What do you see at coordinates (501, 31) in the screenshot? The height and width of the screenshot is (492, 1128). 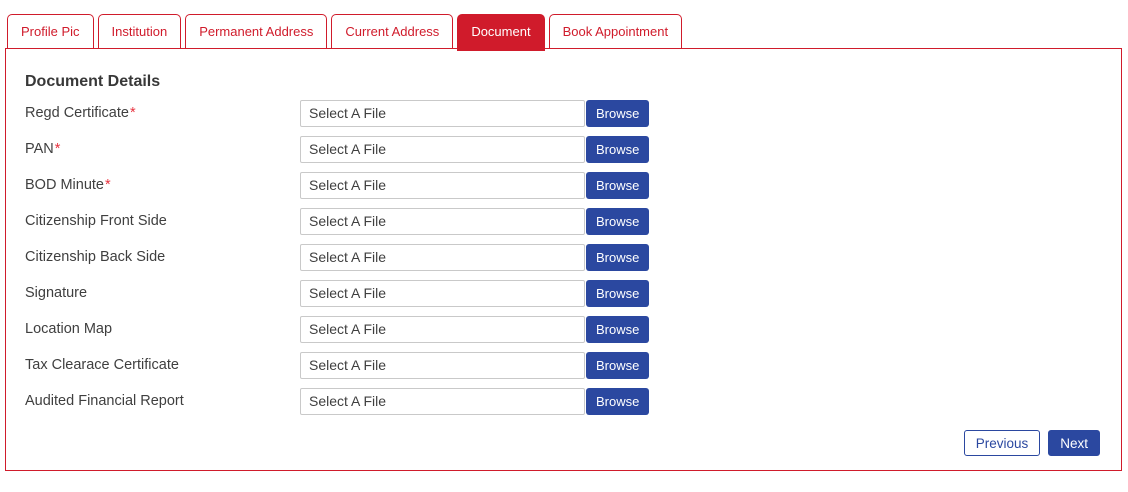 I see `tab-document: Document` at bounding box center [501, 31].